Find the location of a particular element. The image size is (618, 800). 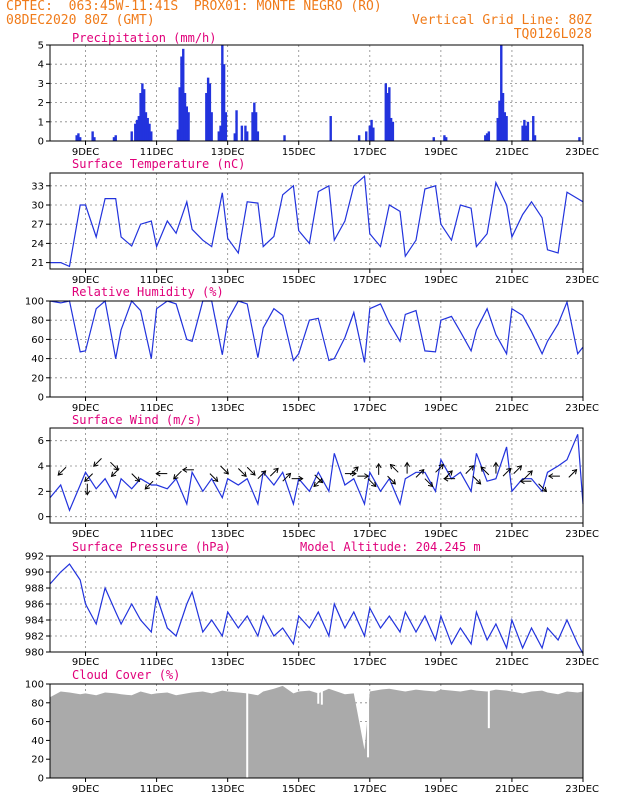

y-tick-label: 27 is located at coordinates (37, 225).